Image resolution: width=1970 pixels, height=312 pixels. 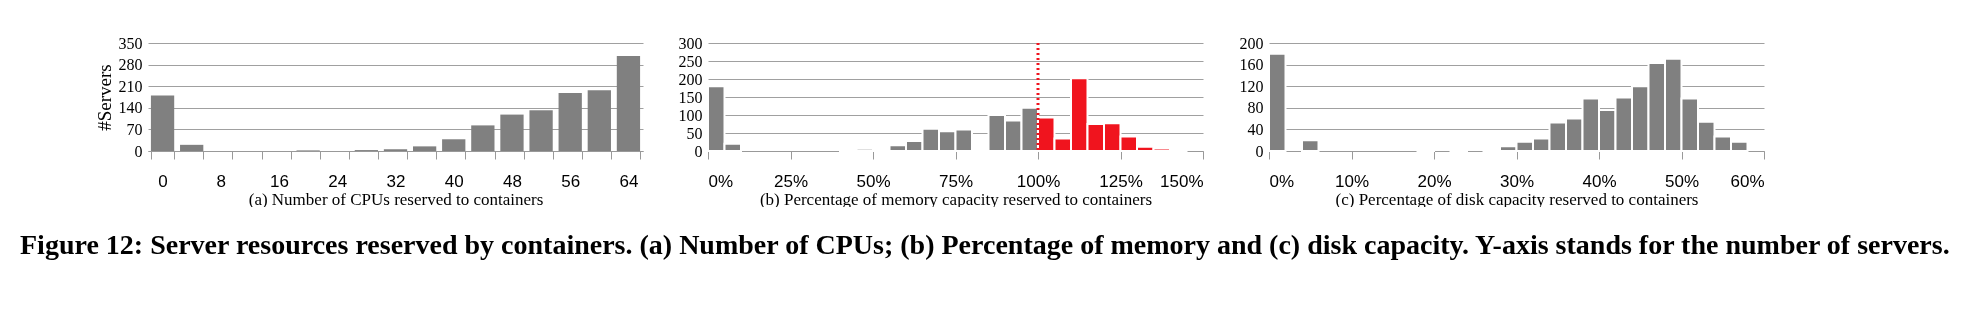 I want to click on y-tick-label: 250, so click(x=690, y=61).